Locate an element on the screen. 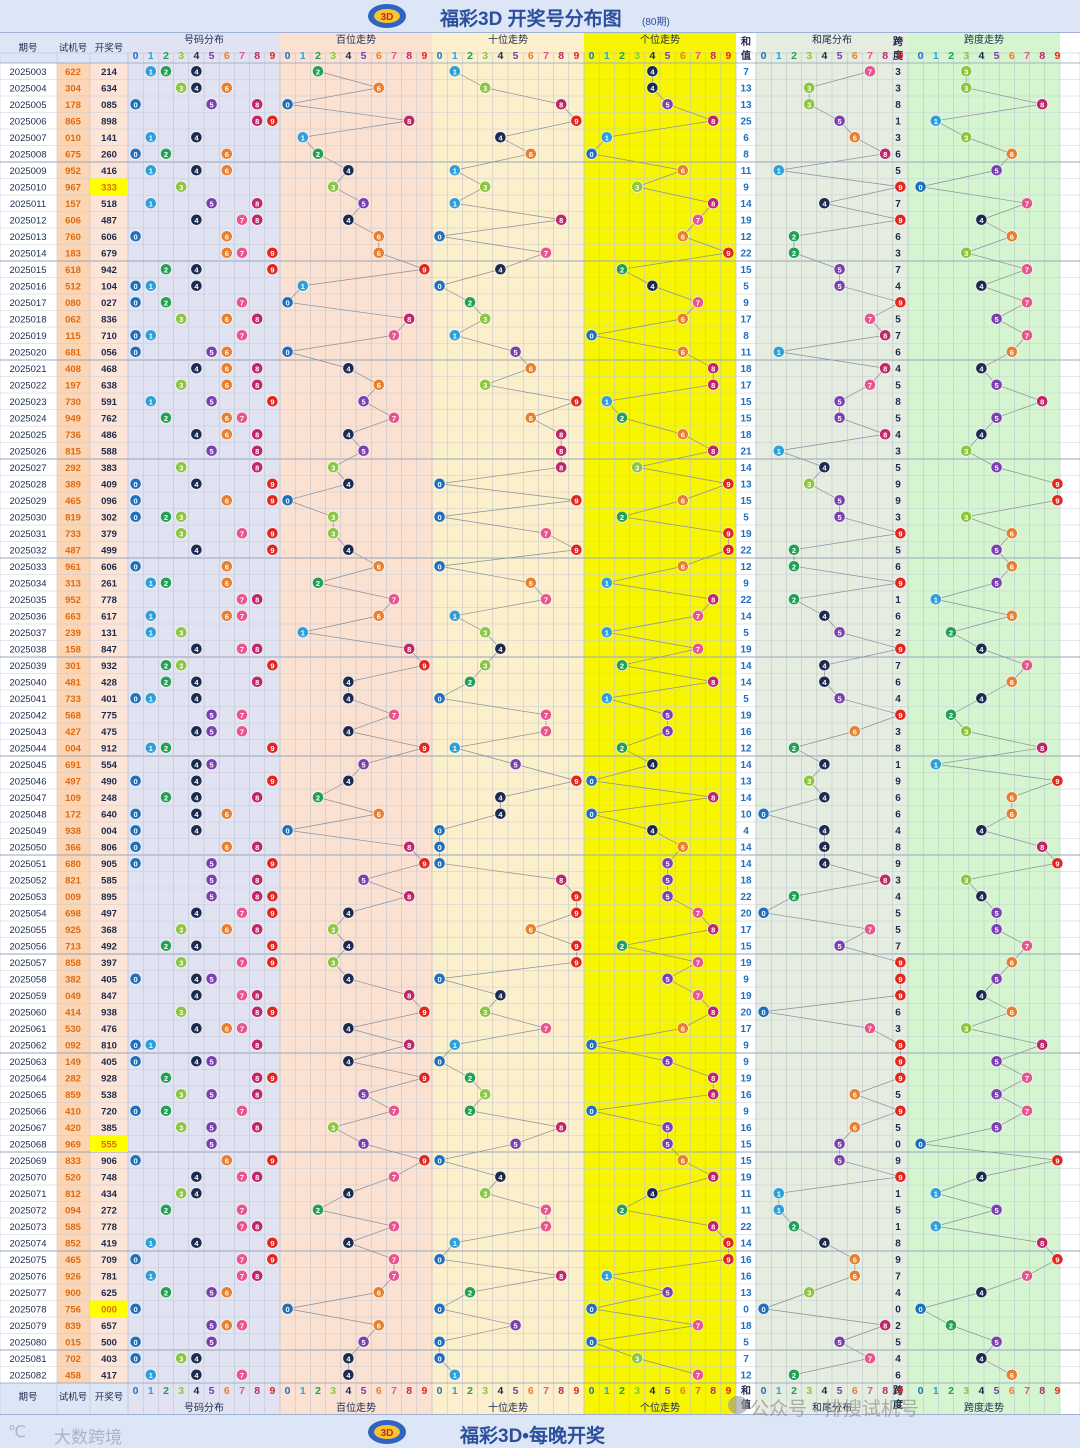 The width and height of the screenshot is (1080, 1448). draw-cell: 497 is located at coordinates (109, 913).